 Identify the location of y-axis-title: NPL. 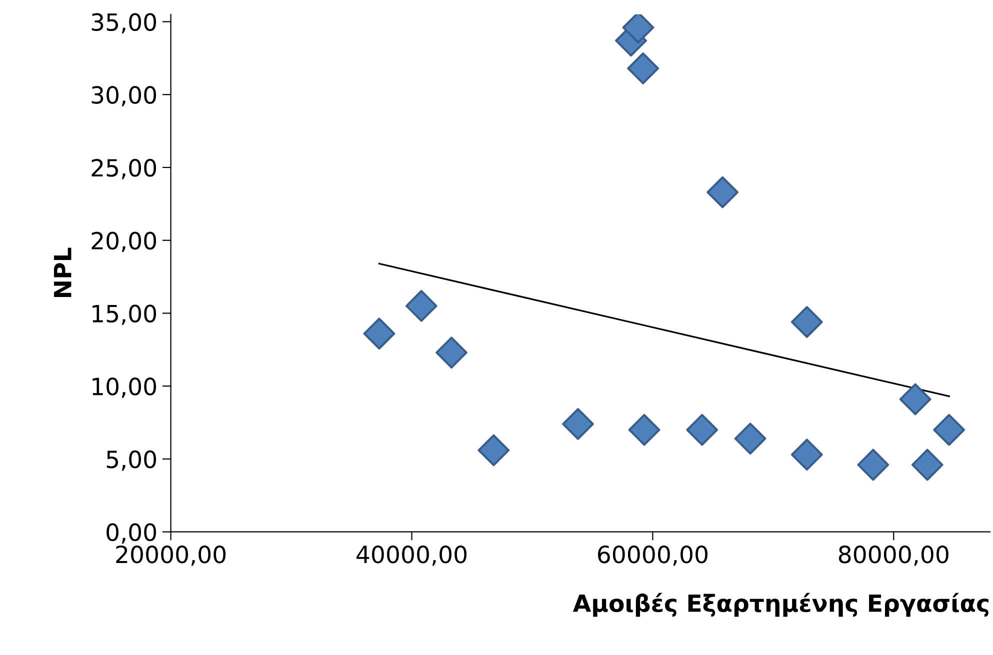
(63, 273).